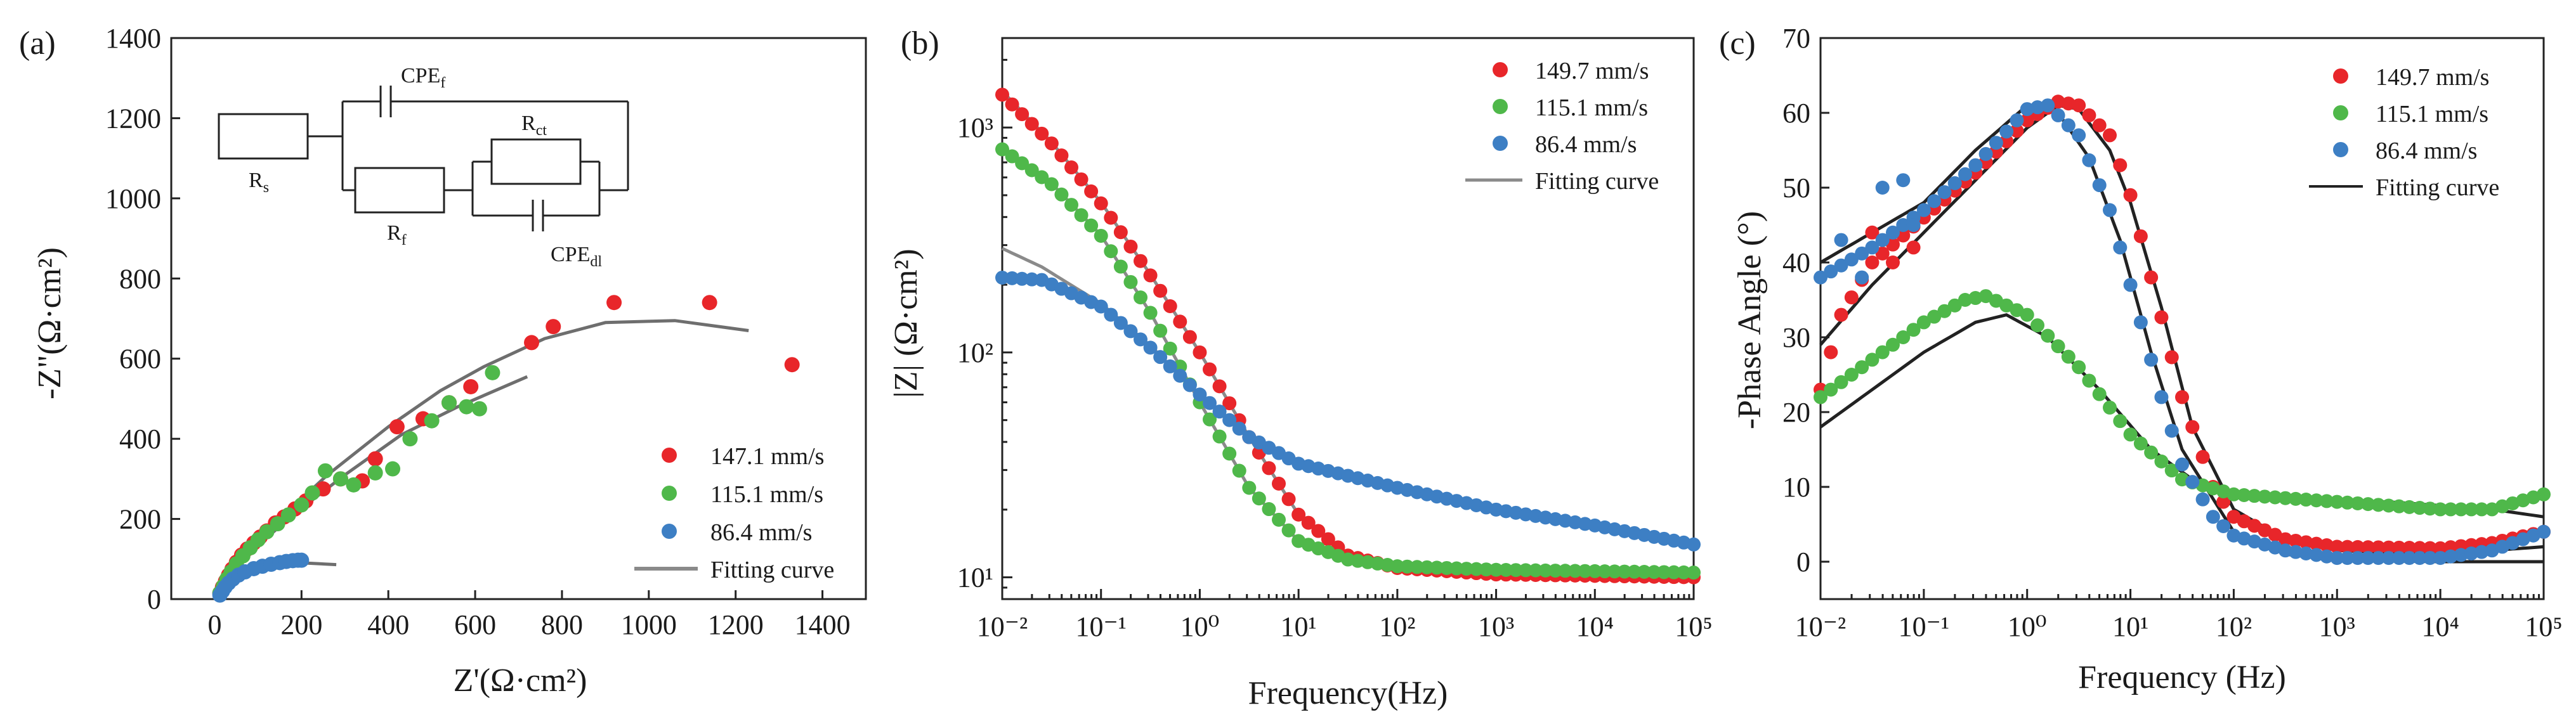  I want to click on c-ytick-label: 0, so click(1803, 562).